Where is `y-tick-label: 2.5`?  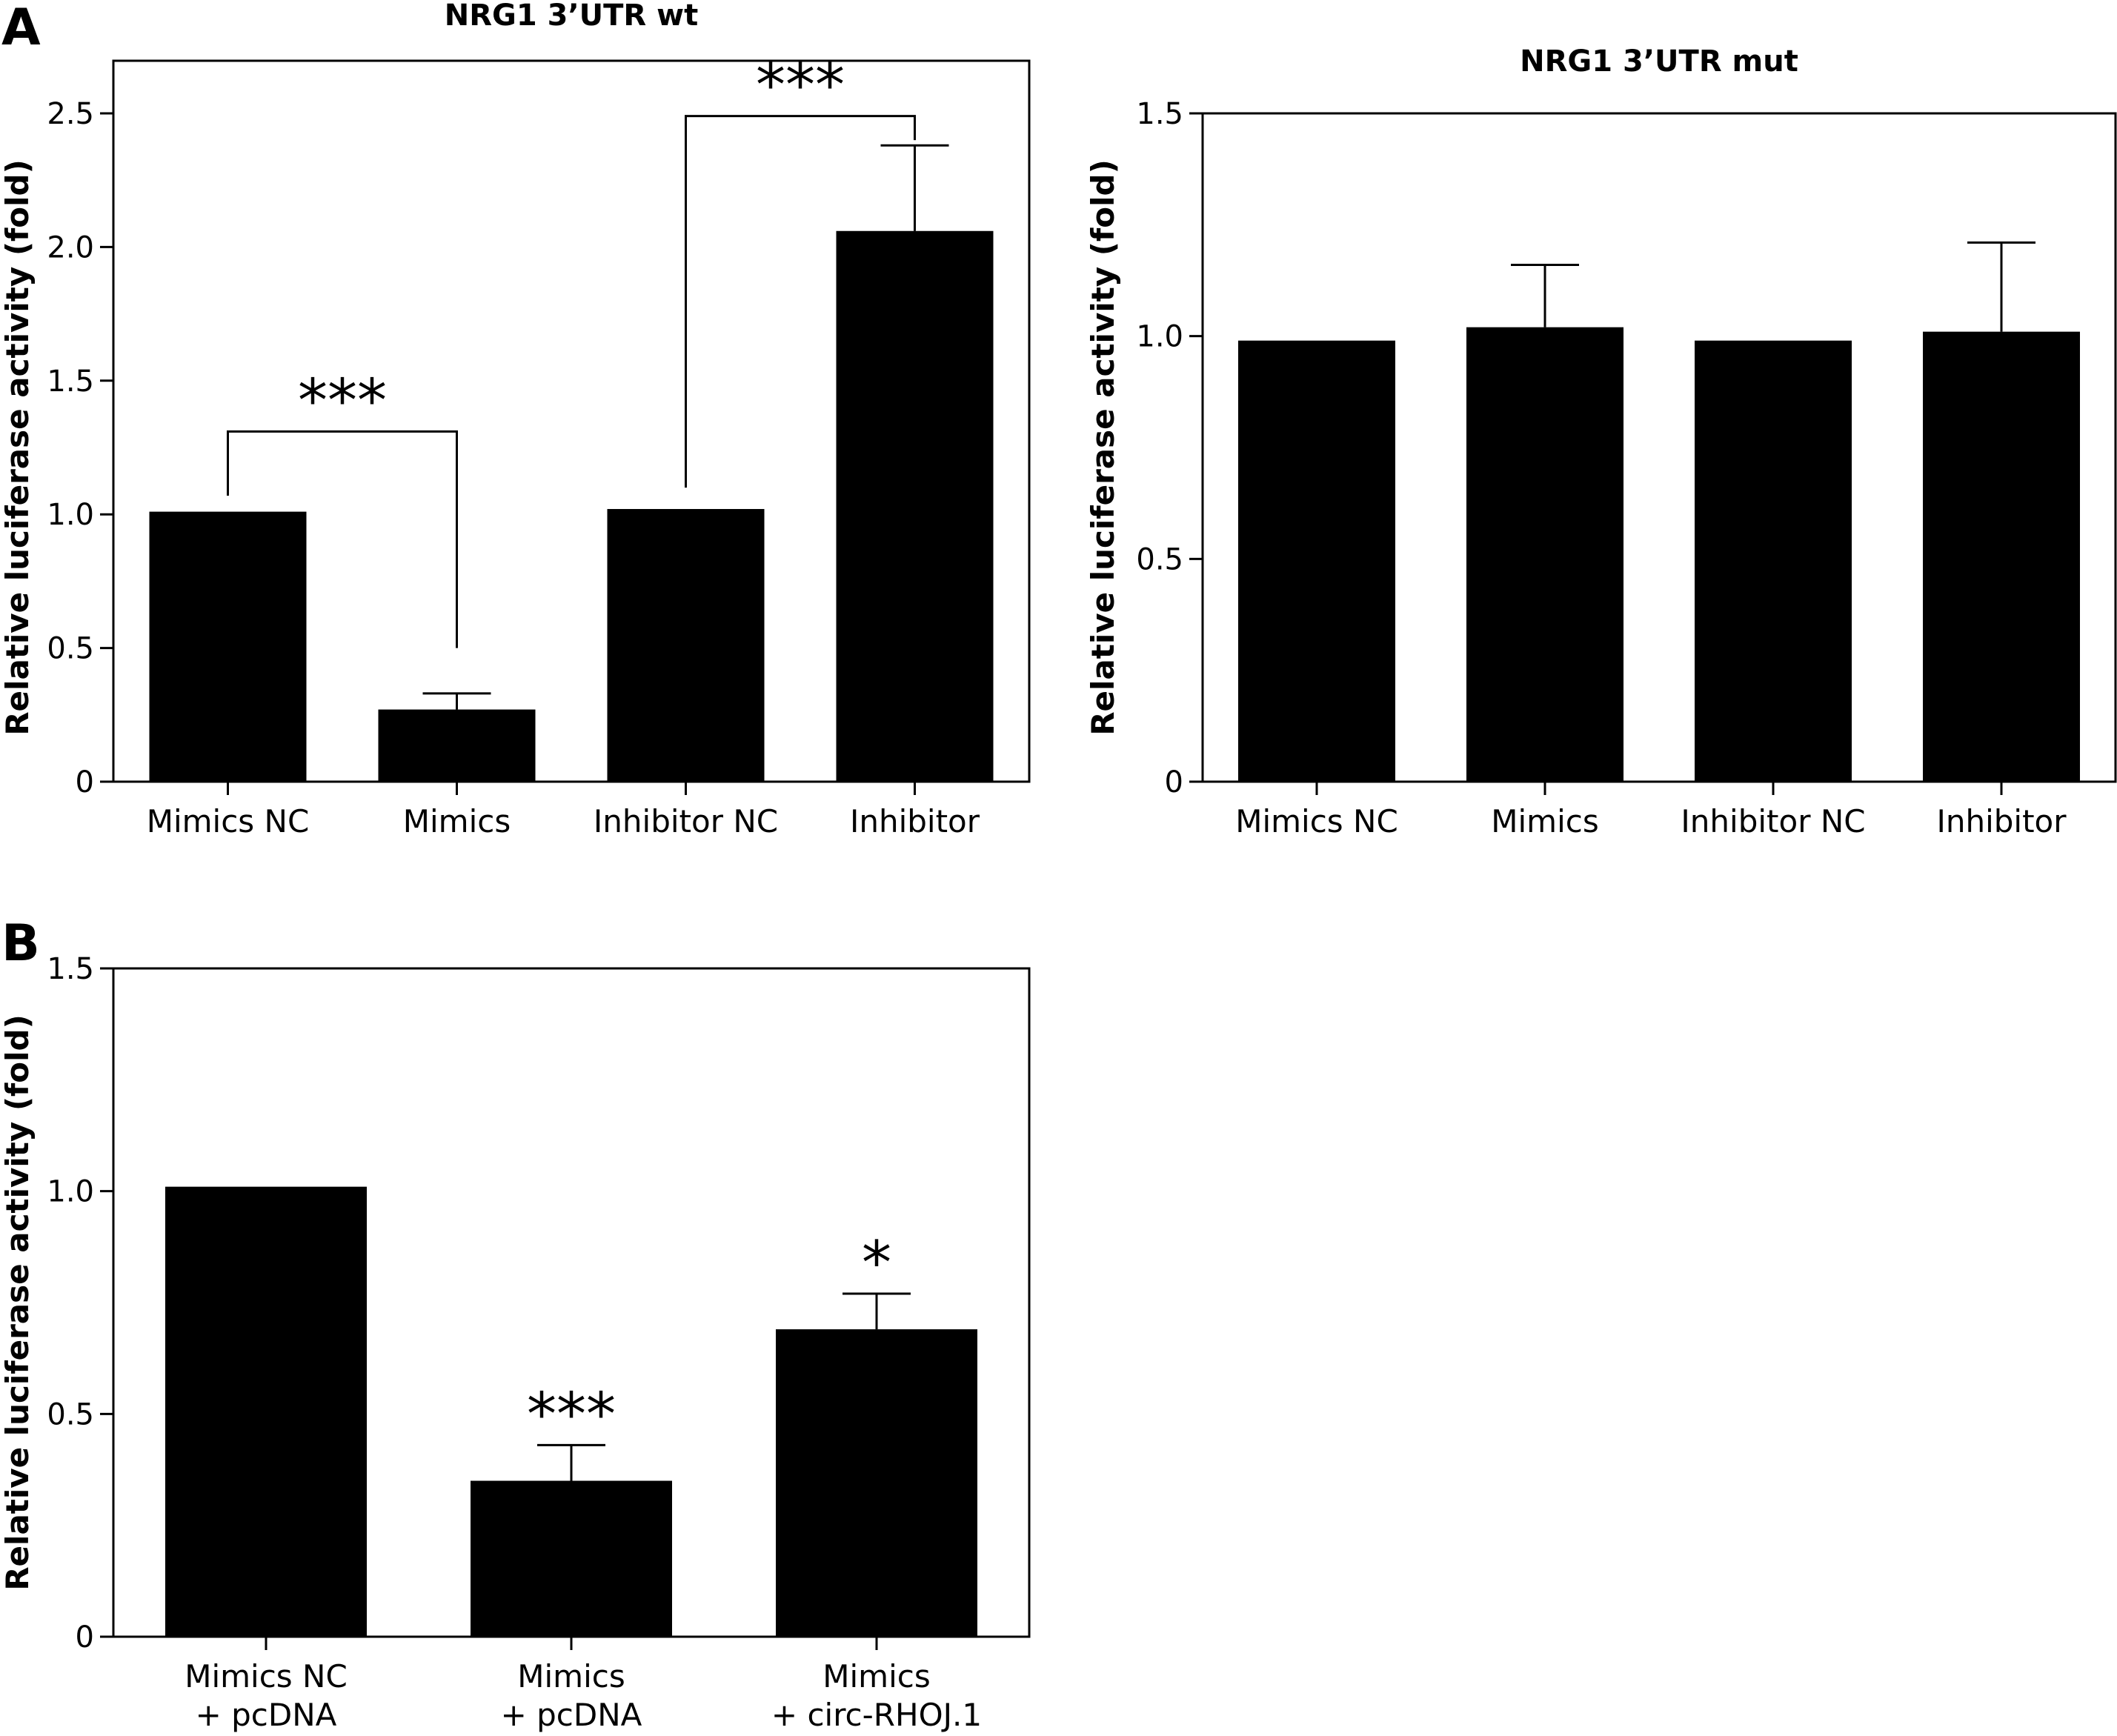
y-tick-label: 2.5 is located at coordinates (70, 114).